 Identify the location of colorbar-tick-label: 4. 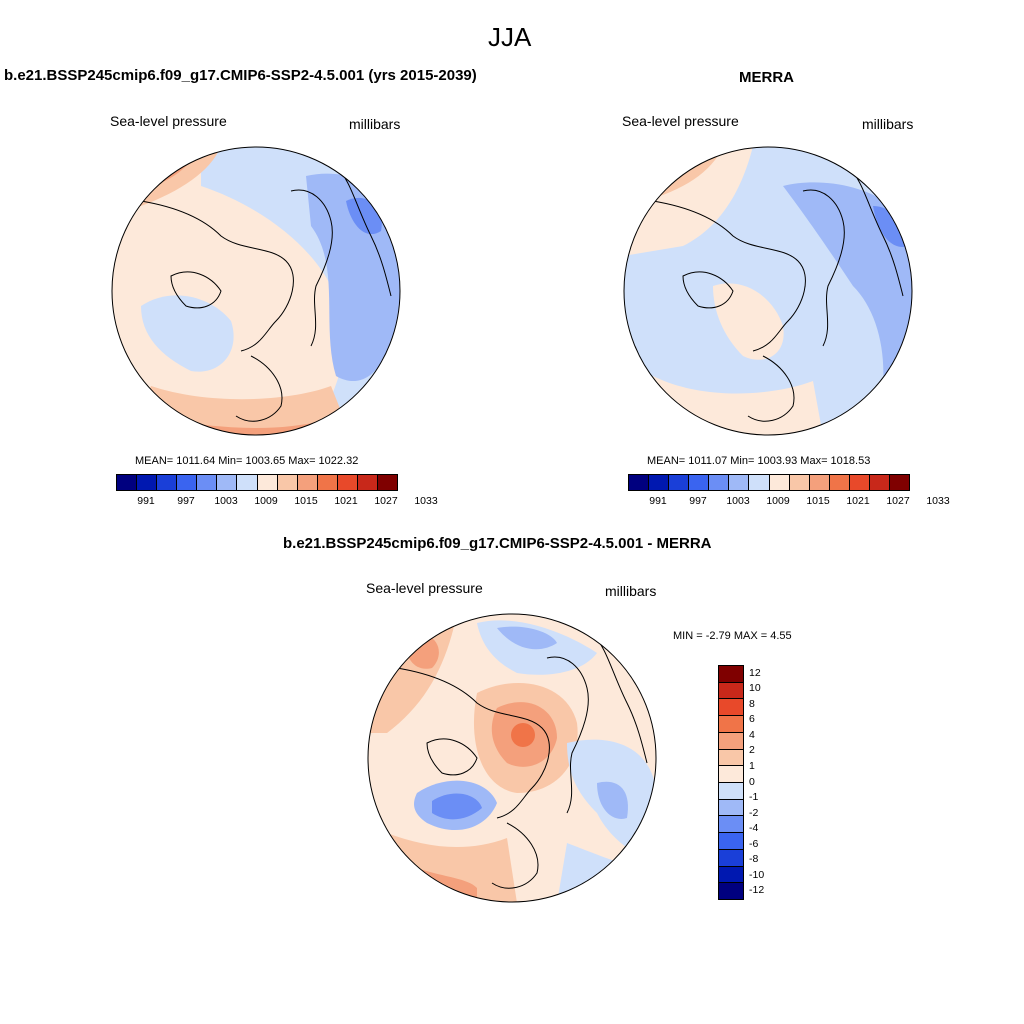
(752, 734).